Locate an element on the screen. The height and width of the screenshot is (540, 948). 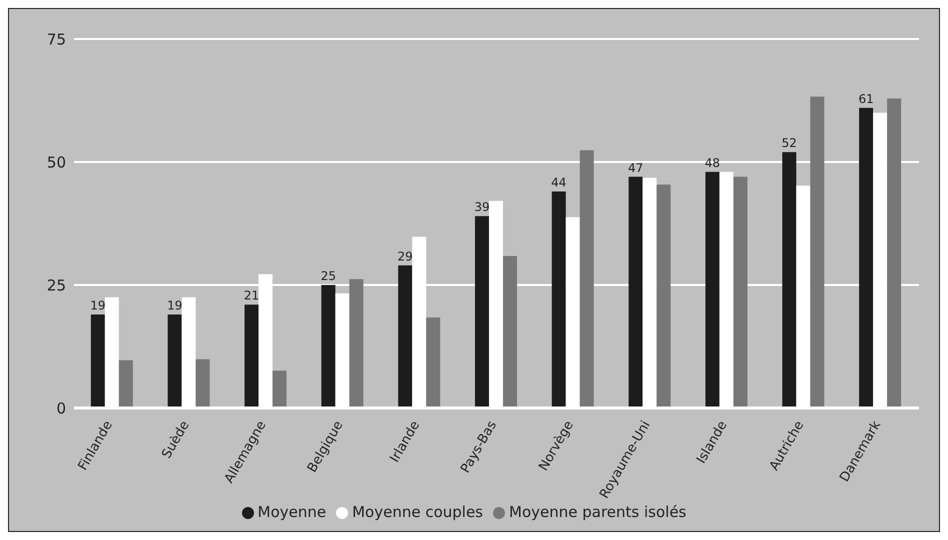
data-label: 52 is located at coordinates (789, 143).